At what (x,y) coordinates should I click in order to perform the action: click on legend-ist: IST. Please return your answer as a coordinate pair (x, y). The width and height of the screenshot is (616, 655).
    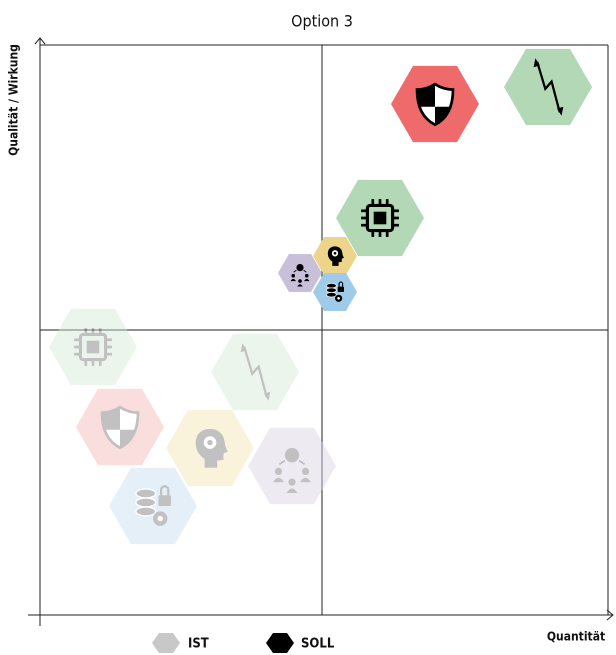
    Looking at the image, I should click on (198, 644).